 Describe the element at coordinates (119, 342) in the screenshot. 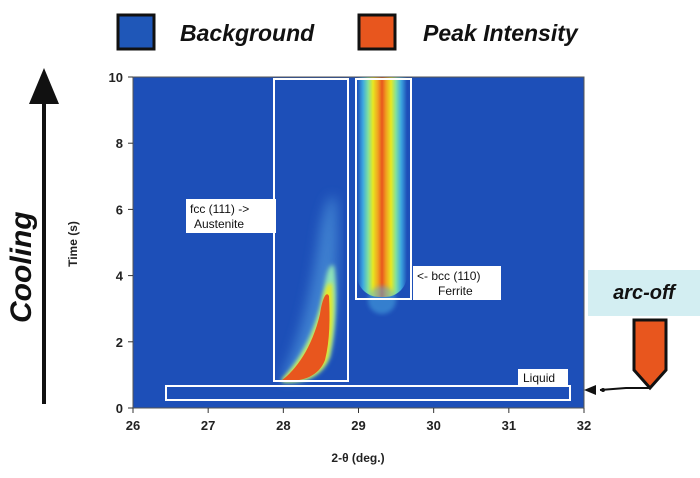

I see `y-tick-label: 2` at that location.